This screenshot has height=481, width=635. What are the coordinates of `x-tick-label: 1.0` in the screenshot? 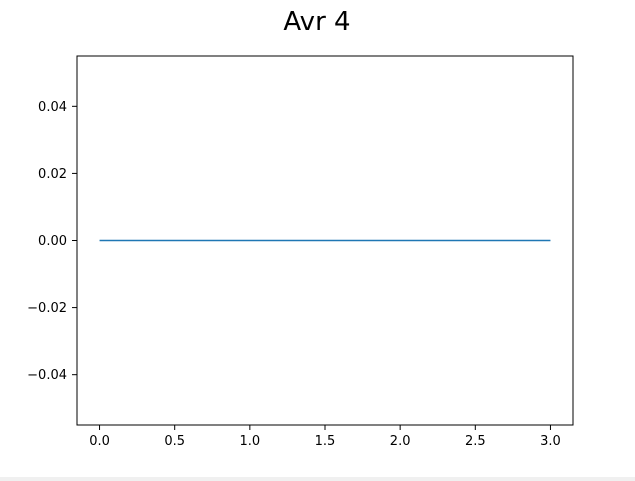 It's located at (250, 441).